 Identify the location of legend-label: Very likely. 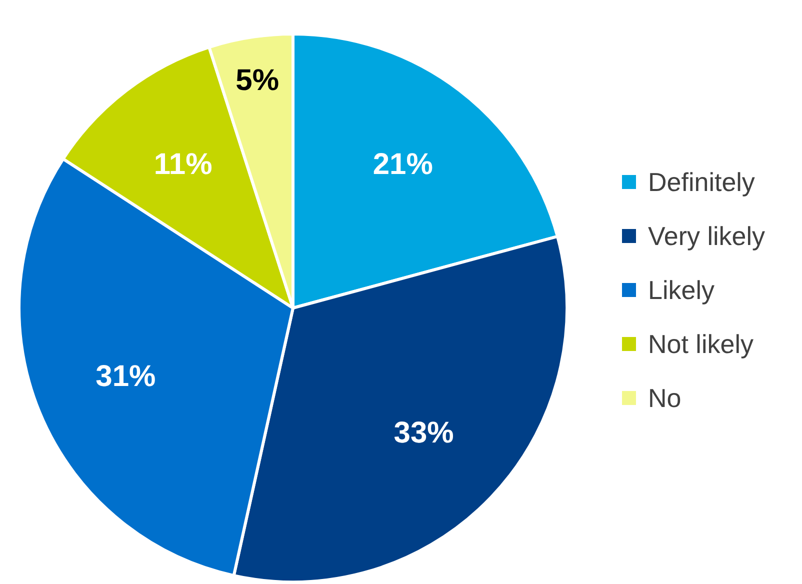
(707, 236).